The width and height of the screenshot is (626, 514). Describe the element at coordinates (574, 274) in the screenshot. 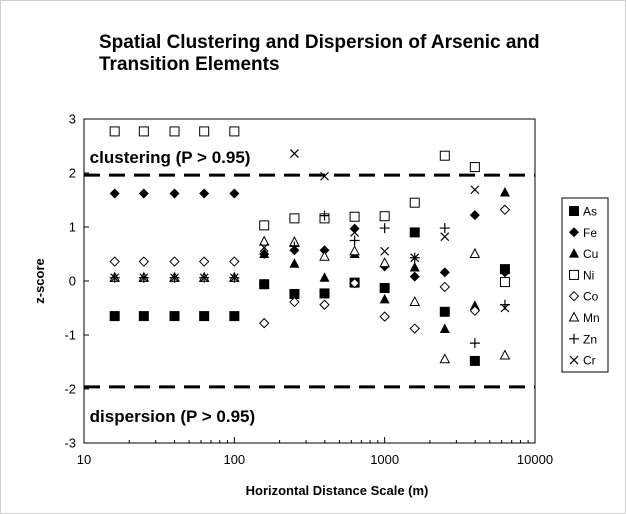

I see `legend-marker-ni` at that location.